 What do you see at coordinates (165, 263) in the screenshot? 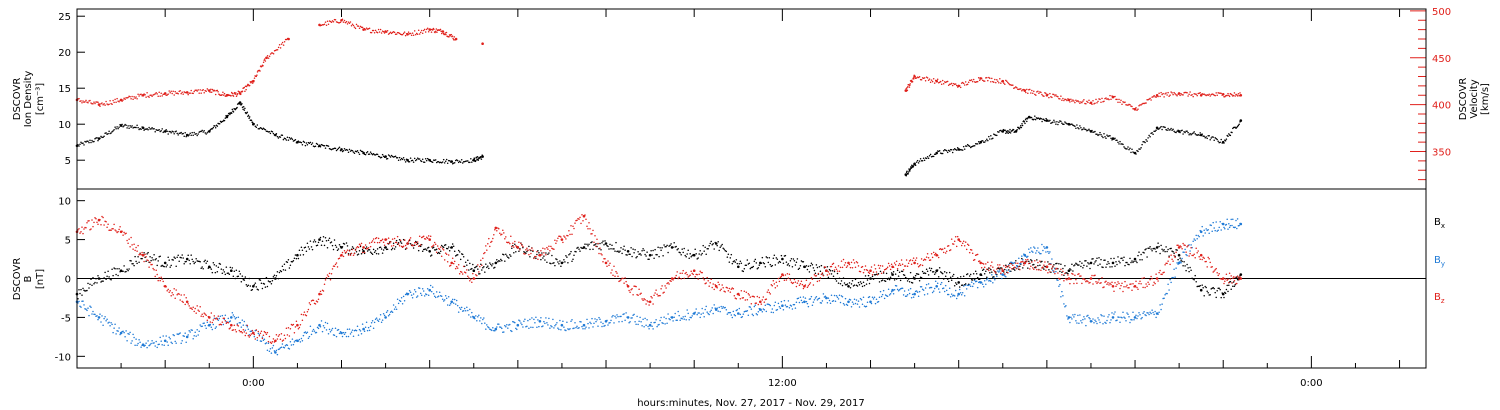
I see `field-b-x-series-point` at bounding box center [165, 263].